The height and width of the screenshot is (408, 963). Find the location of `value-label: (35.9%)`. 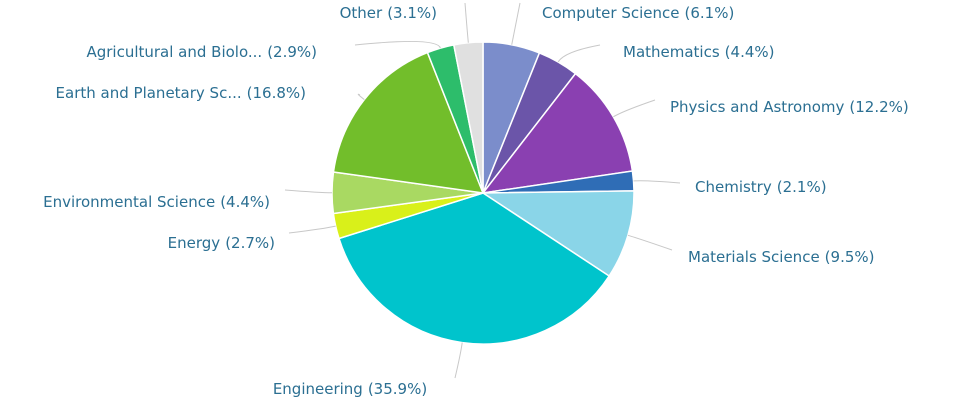

value-label: (35.9%) is located at coordinates (397, 389).